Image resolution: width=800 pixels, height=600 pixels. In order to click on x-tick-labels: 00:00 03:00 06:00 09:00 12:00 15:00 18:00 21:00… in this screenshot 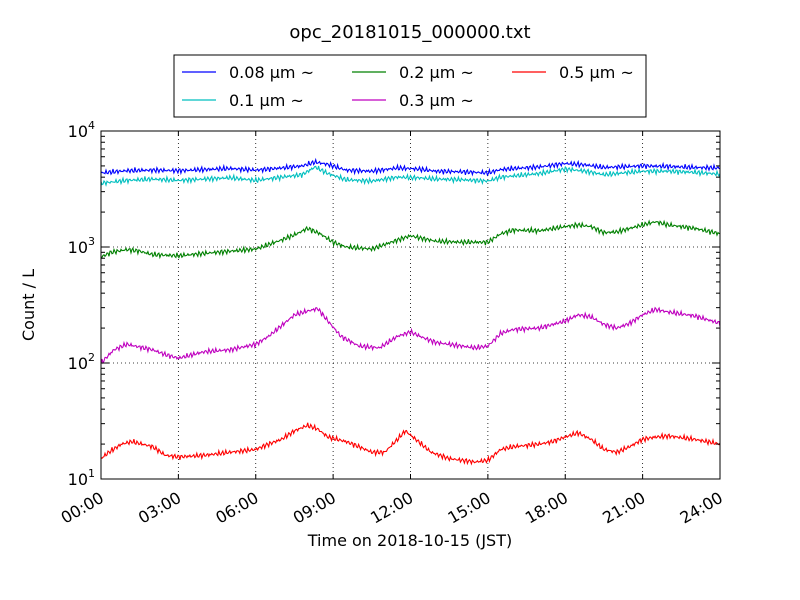, I will do `click(392, 508)`.